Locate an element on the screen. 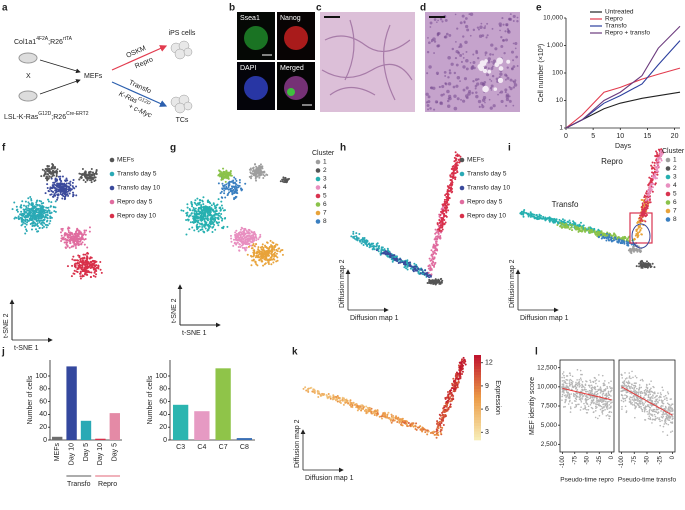 Image resolution: width=685 pixels, height=510 pixels. histology-image is located at coordinates (367, 62).